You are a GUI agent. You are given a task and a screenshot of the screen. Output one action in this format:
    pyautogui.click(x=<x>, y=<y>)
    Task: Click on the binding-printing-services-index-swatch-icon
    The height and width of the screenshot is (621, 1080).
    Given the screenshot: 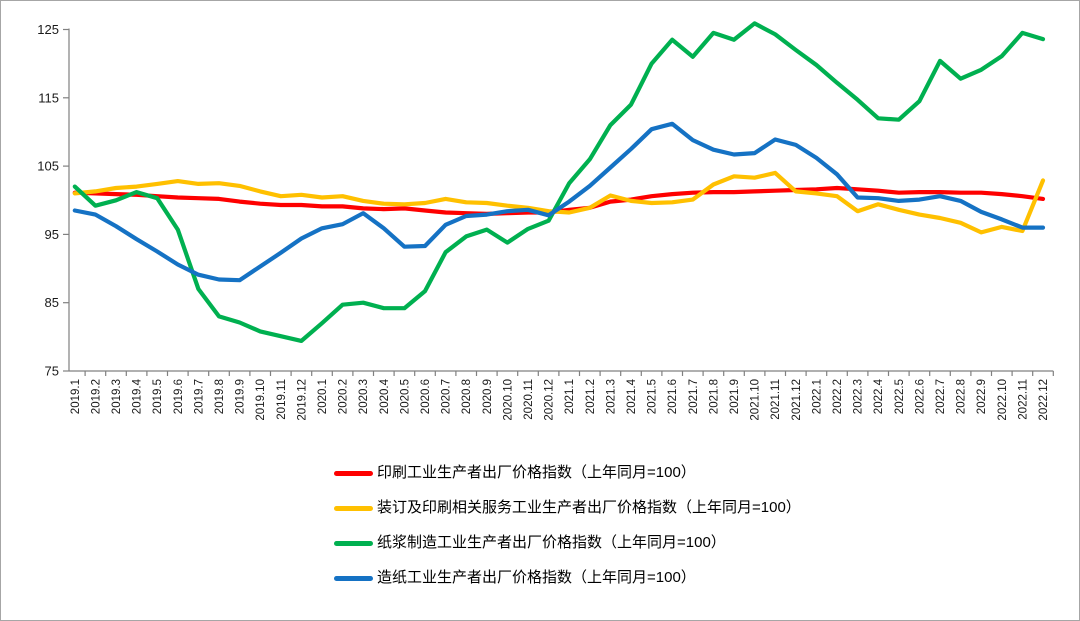 What is the action you would take?
    pyautogui.click(x=353, y=508)
    